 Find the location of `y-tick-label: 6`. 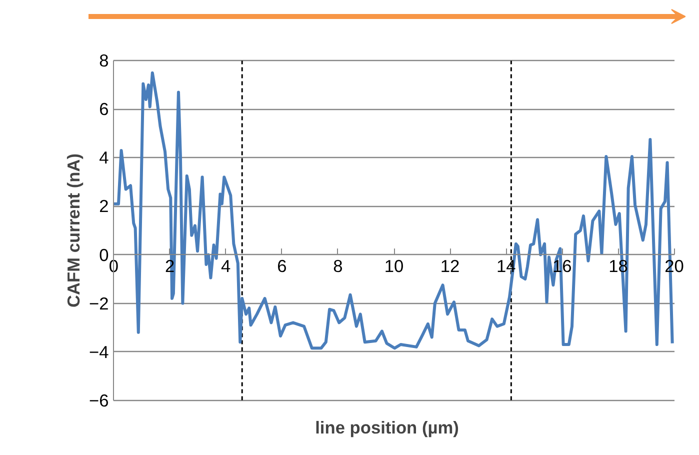

y-tick-label: 6 is located at coordinates (104, 109).